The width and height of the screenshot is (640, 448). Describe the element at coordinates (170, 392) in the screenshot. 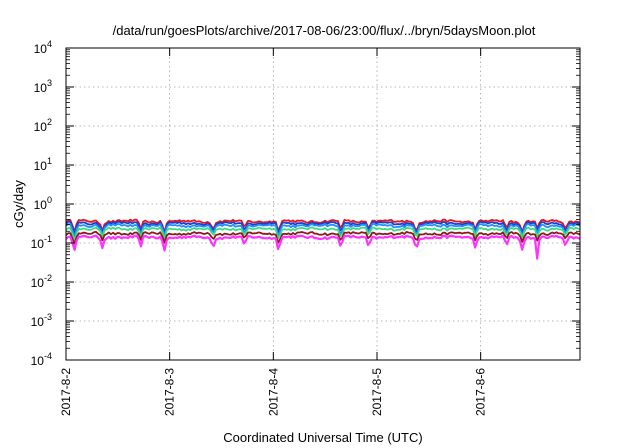

I see `x-tick-label: 2017-8-3` at that location.